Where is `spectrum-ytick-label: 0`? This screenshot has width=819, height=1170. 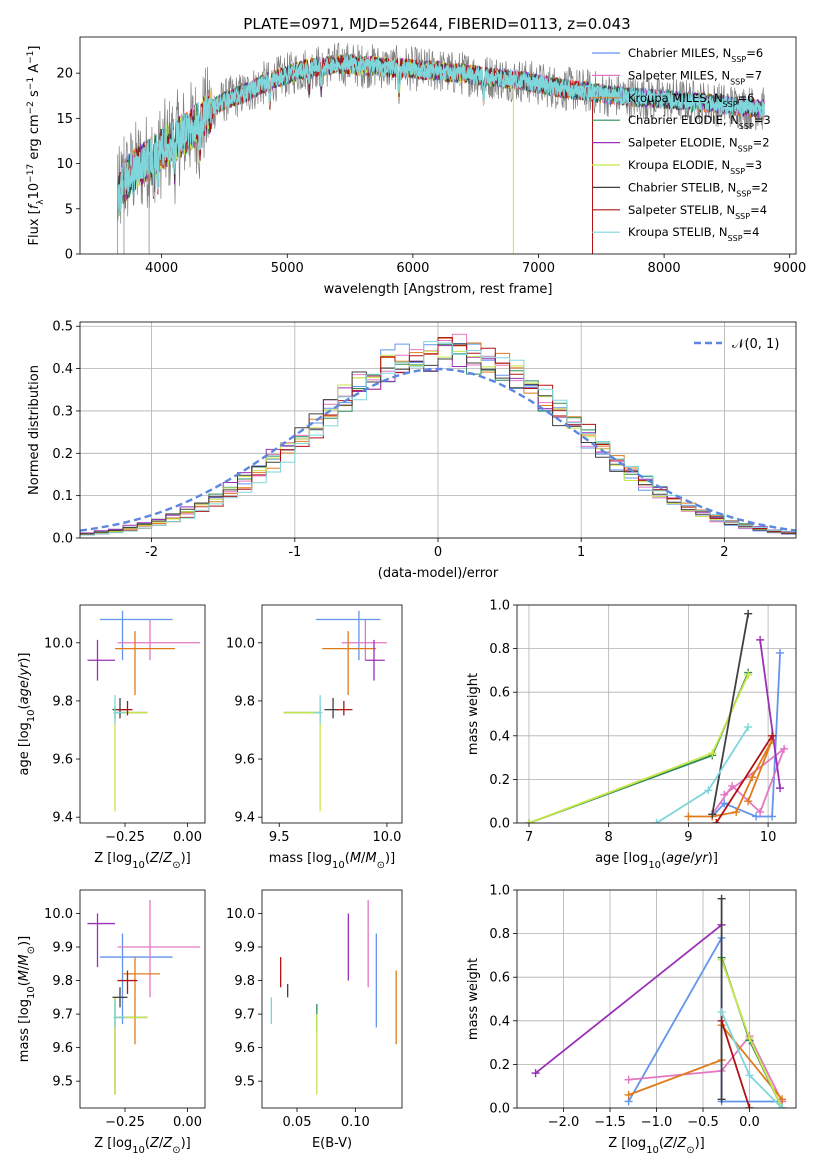
spectrum-ytick-label: 0 is located at coordinates (69, 255).